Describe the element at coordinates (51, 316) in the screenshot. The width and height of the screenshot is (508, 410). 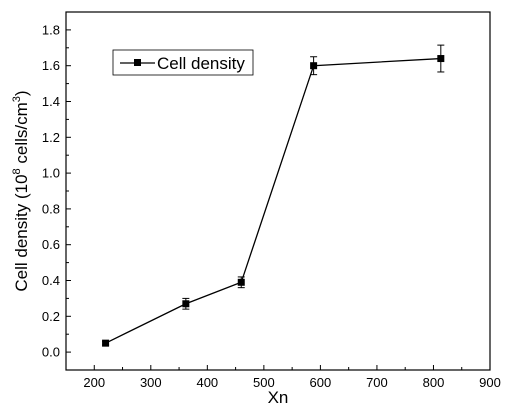
I see `y-tick-label: 0.2` at that location.